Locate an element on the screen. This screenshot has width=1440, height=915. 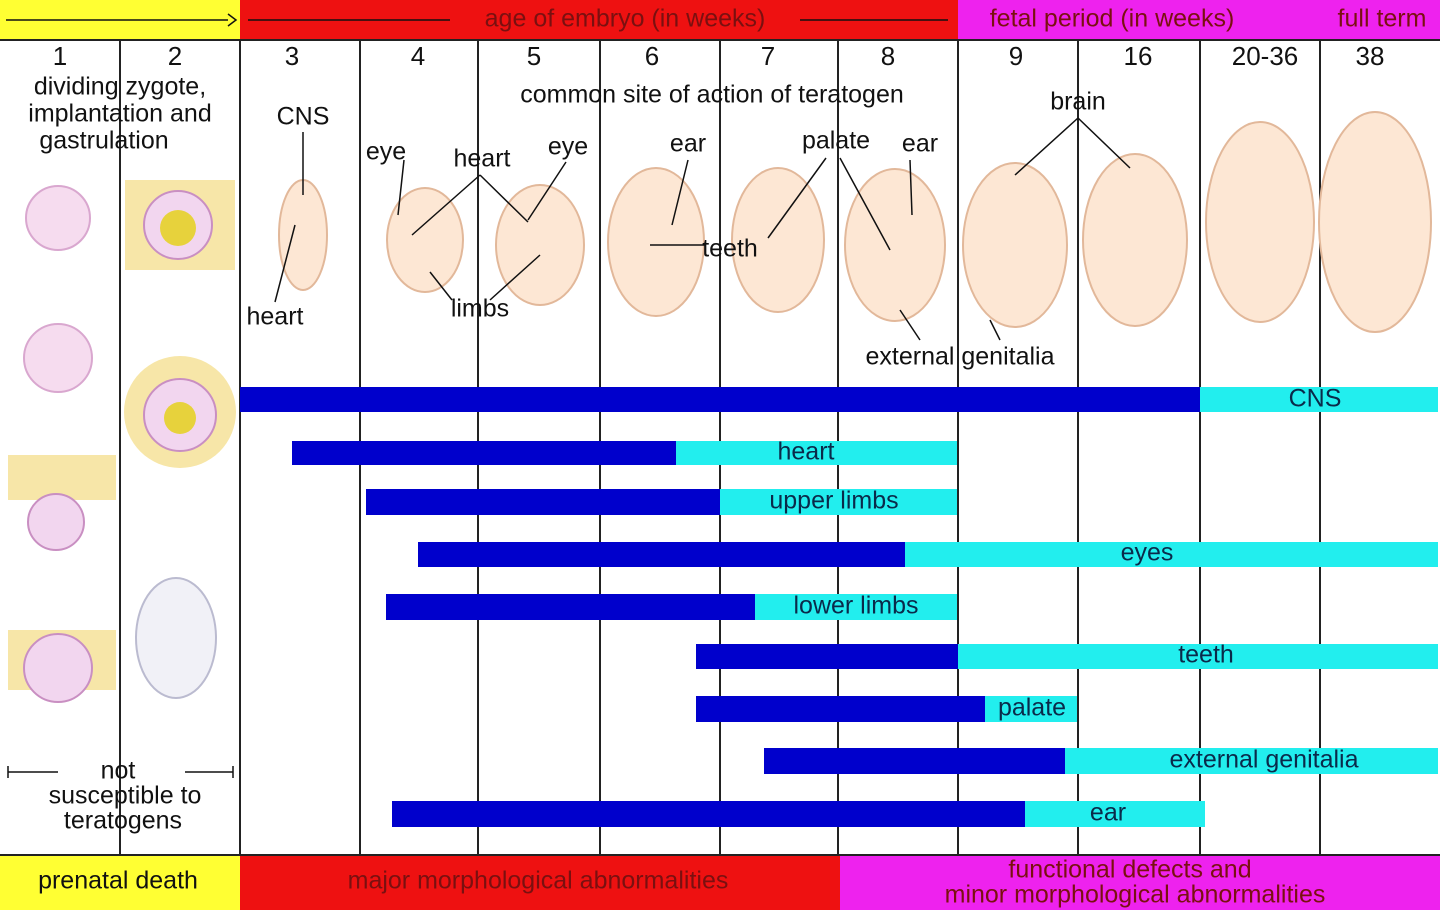
week: 8 is located at coordinates (888, 56).